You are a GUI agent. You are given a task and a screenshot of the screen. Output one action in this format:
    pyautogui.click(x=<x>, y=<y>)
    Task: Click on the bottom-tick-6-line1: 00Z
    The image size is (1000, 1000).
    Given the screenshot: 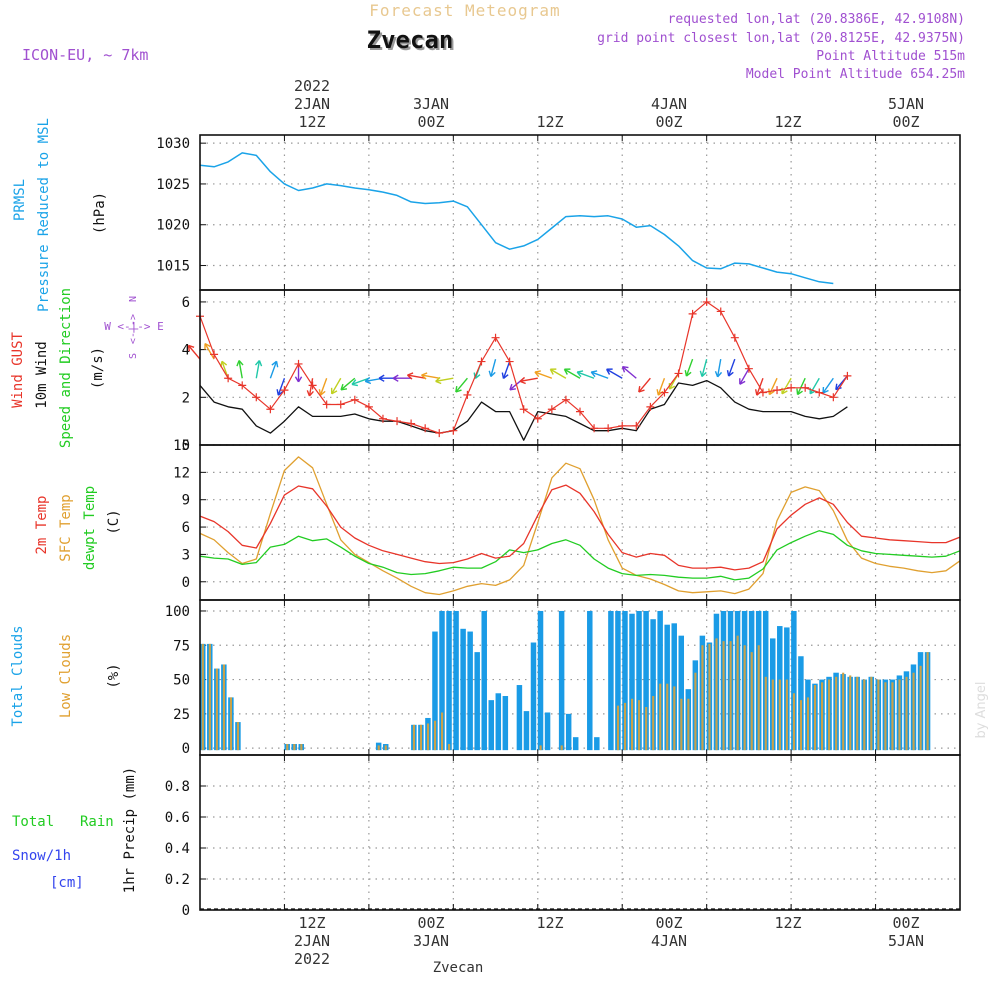 What is the action you would take?
    pyautogui.click(x=905, y=923)
    